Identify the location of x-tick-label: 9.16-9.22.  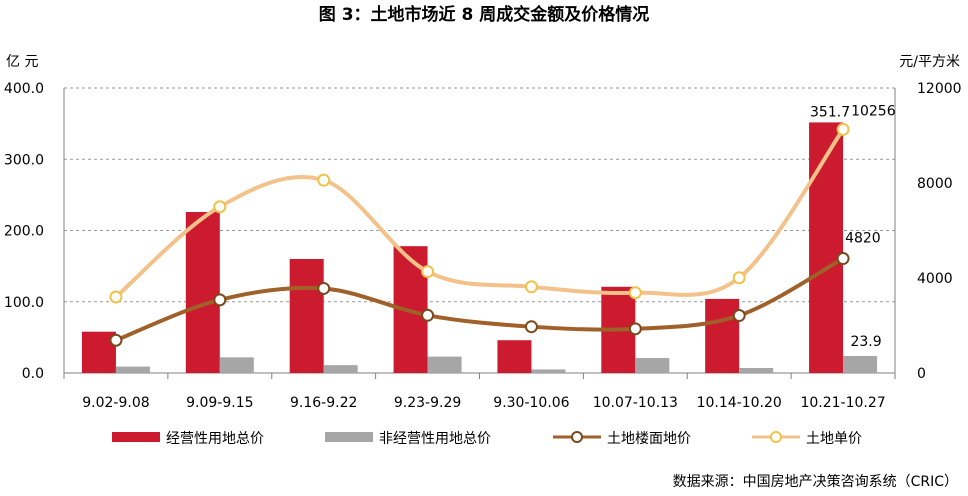
(323, 403).